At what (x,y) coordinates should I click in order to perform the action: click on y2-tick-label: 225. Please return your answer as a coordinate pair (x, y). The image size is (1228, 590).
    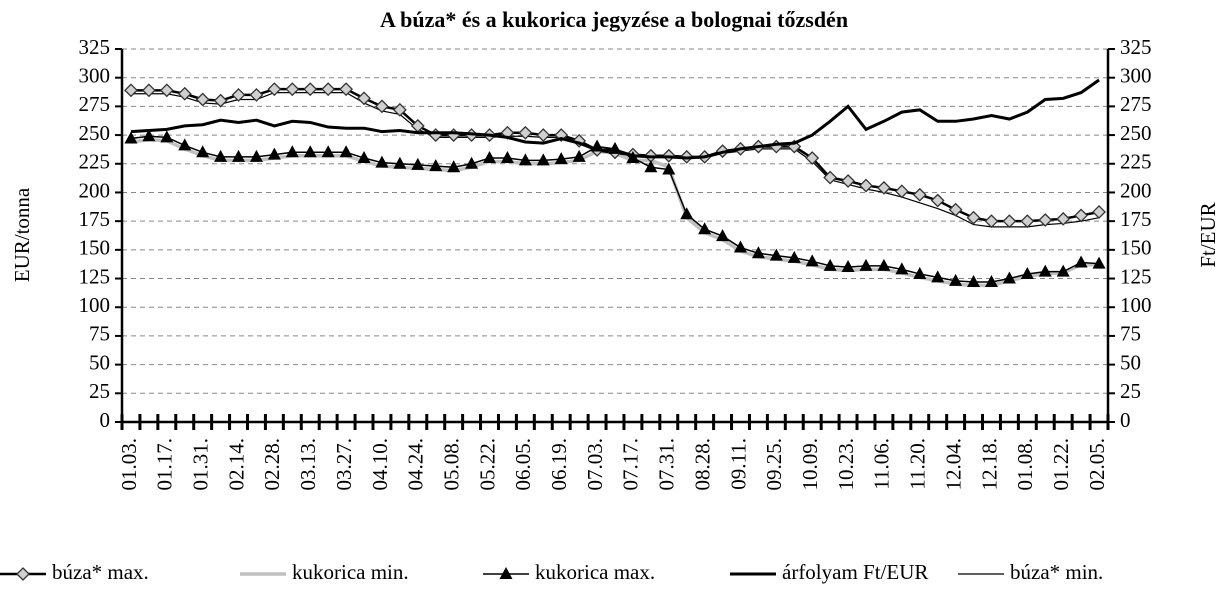
    Looking at the image, I should click on (1136, 162).